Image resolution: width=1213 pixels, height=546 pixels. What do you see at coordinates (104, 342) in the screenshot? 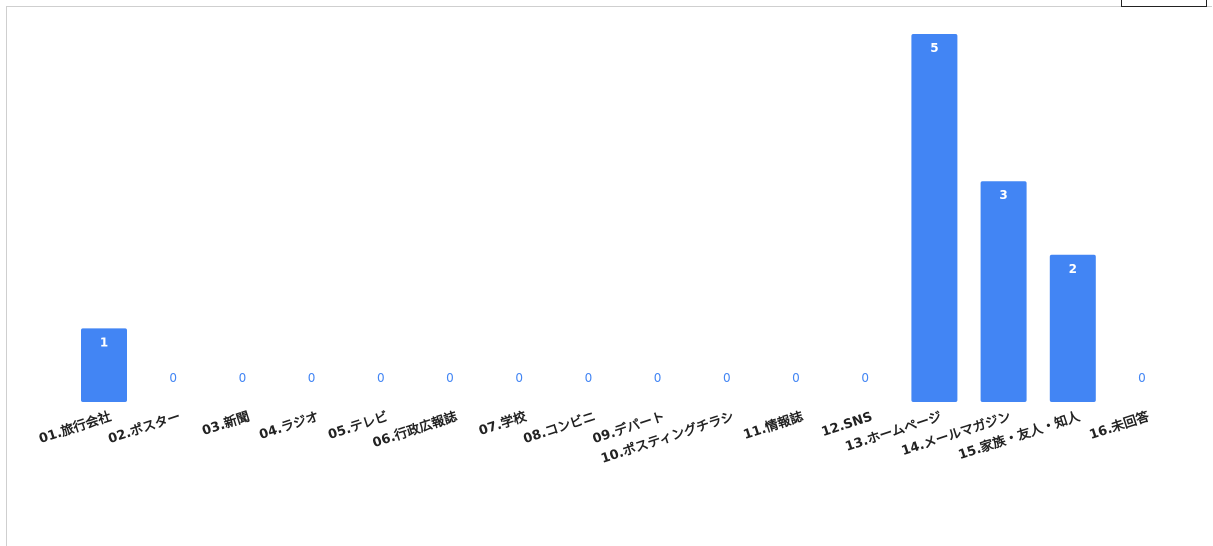
I see `data-label: 1` at bounding box center [104, 342].